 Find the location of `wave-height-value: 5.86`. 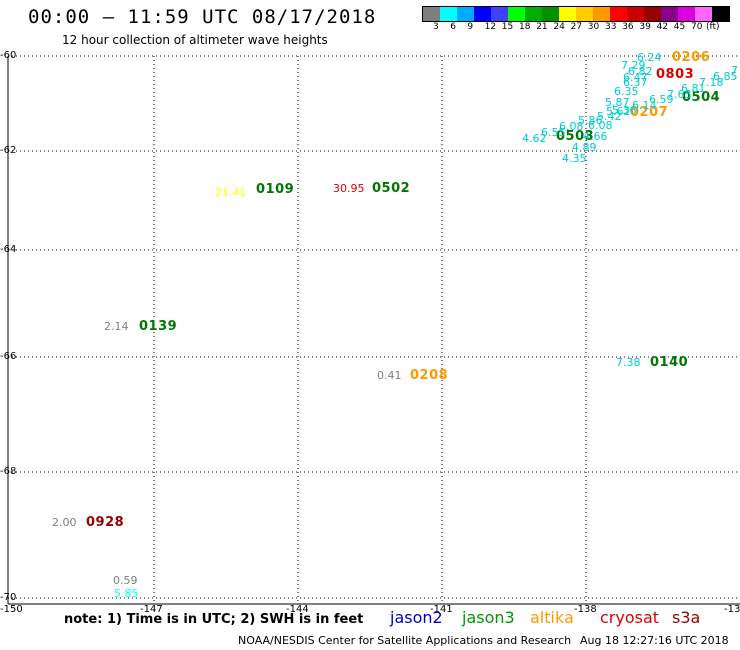

wave-height-value: 5.86 is located at coordinates (590, 120).